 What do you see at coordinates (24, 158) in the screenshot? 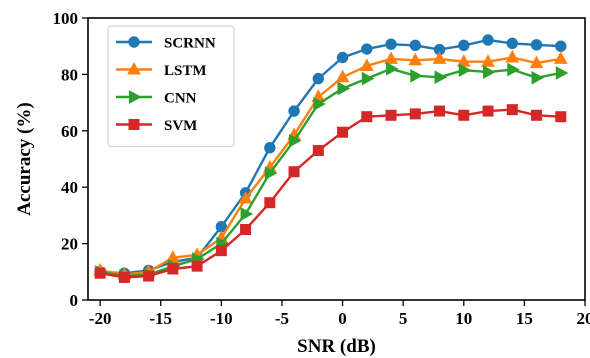
I see `y-axis-label: Accuracy (%)` at bounding box center [24, 158].